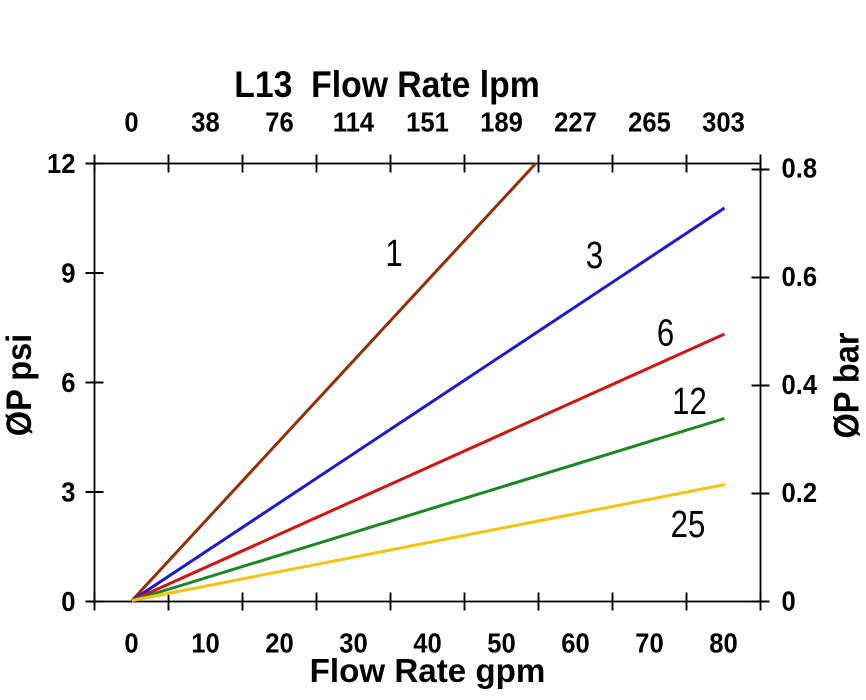  What do you see at coordinates (575, 122) in the screenshot?
I see `svg-text: 227` at bounding box center [575, 122].